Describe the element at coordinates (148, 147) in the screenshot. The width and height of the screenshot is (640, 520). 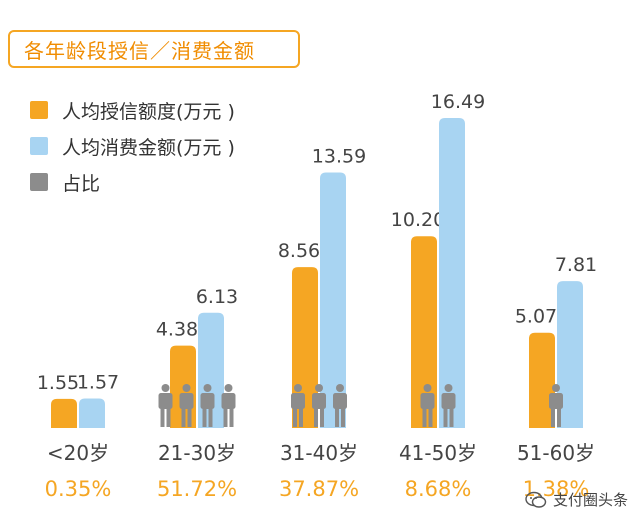
I see `legend-label-spending: 人均消费金额(万元 )` at that location.